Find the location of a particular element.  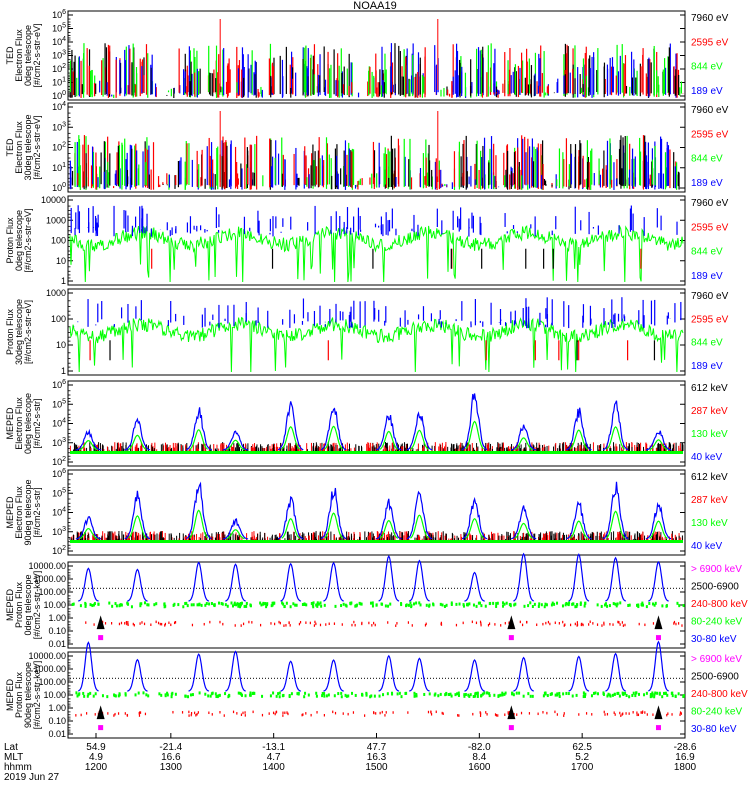

xaxis-hhmm: 1600 is located at coordinates (479, 767).